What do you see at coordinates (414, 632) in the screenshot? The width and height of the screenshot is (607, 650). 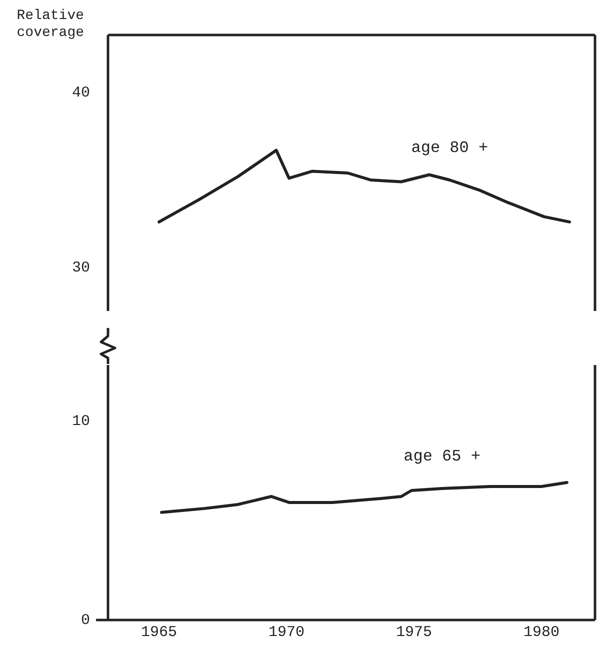 I see `x-tick-label: 1975` at bounding box center [414, 632].